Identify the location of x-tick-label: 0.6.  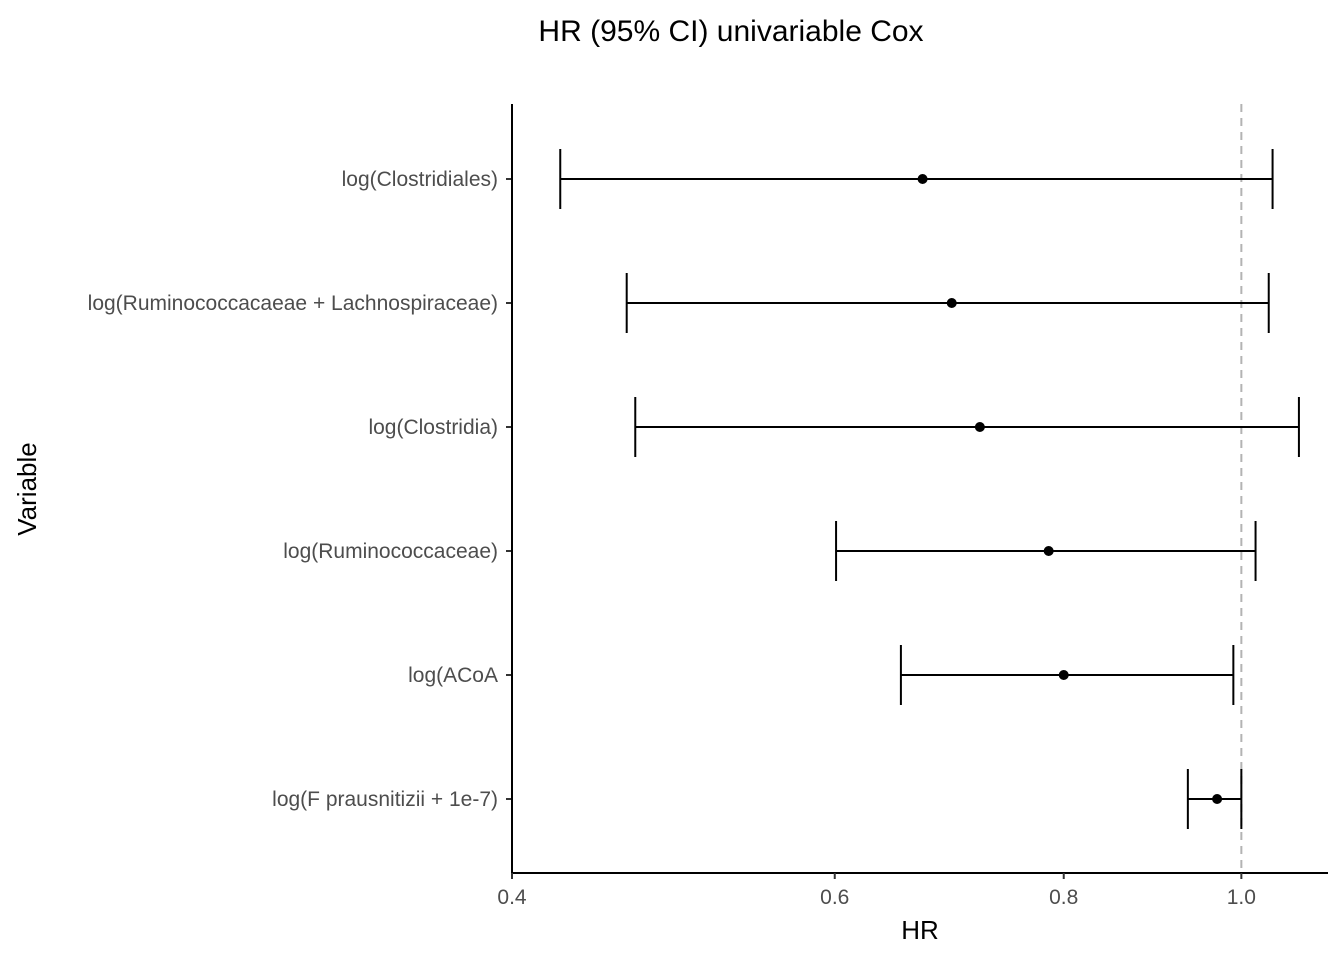
(834, 897).